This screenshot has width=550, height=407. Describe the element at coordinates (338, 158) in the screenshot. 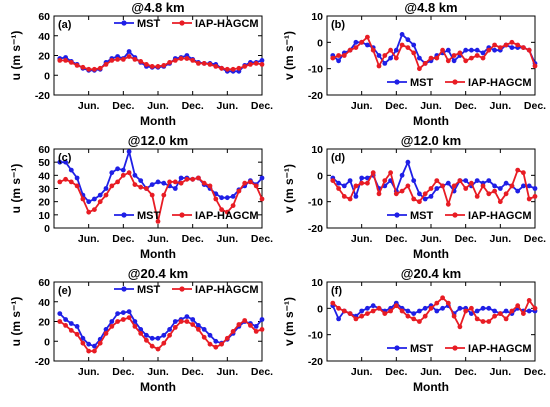

I see `panel-tag: (d)` at that location.